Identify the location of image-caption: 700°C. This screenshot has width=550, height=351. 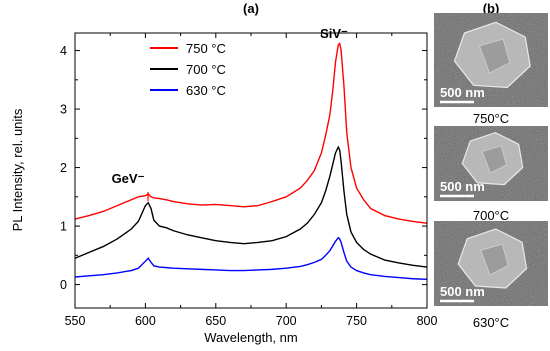
(491, 215).